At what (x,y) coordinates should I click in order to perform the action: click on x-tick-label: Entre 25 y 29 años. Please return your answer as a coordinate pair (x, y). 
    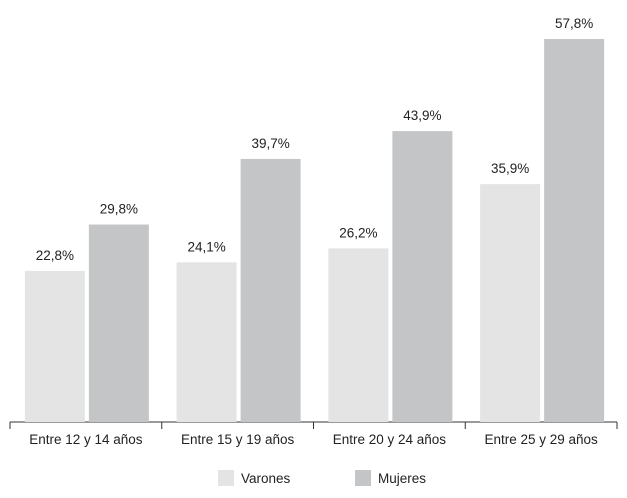
    Looking at the image, I should click on (541, 439).